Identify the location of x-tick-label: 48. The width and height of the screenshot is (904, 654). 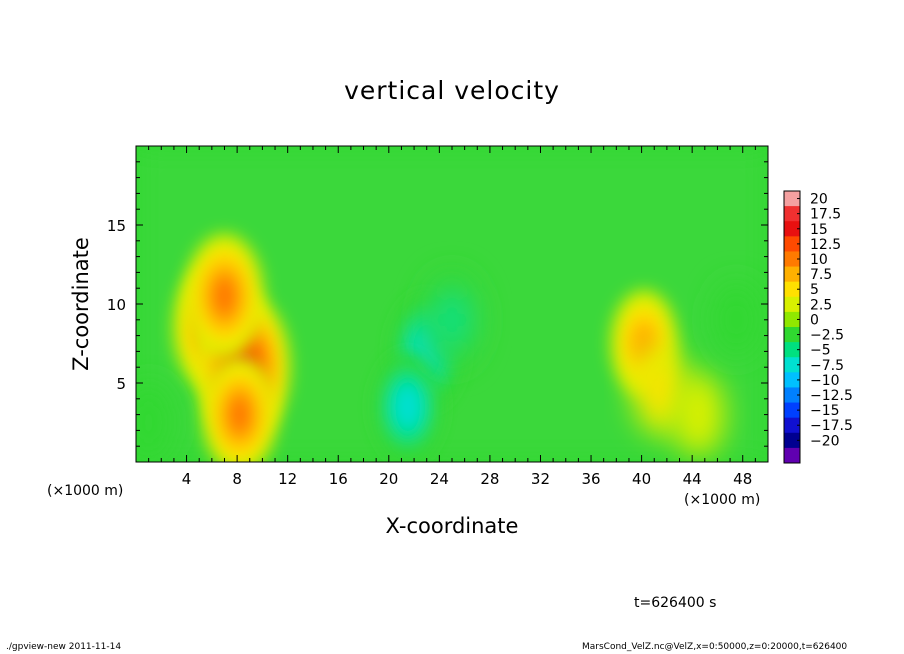
(742, 479).